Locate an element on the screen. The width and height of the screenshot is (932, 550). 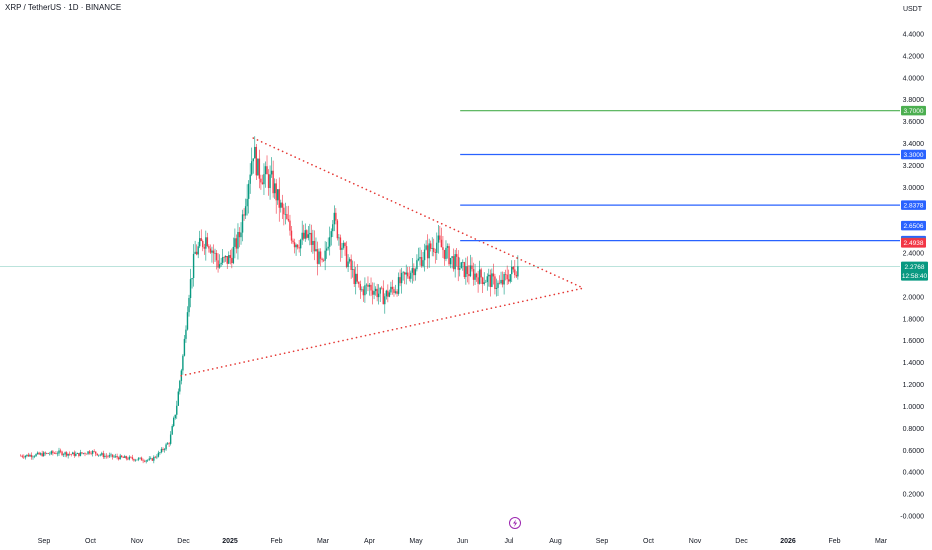
y-tick-label: 2.4000 is located at coordinates (914, 254).